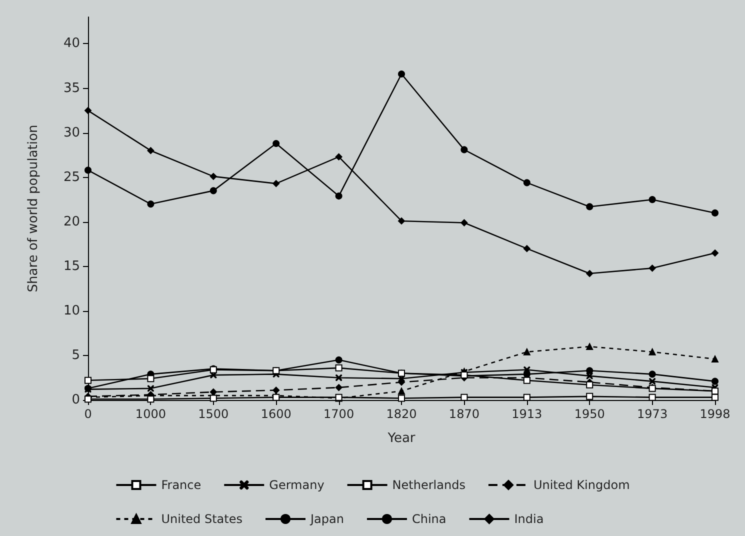 This screenshot has width=745, height=536. Describe the element at coordinates (429, 519) in the screenshot. I see `legend-label: China` at that location.